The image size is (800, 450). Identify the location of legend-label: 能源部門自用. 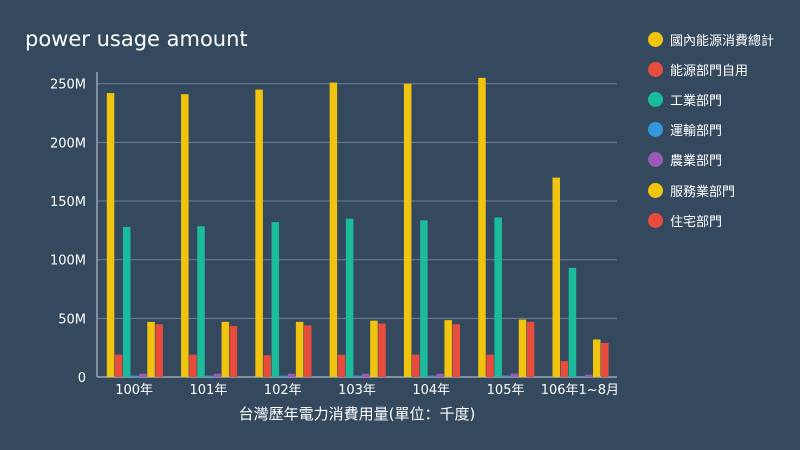
(709, 71).